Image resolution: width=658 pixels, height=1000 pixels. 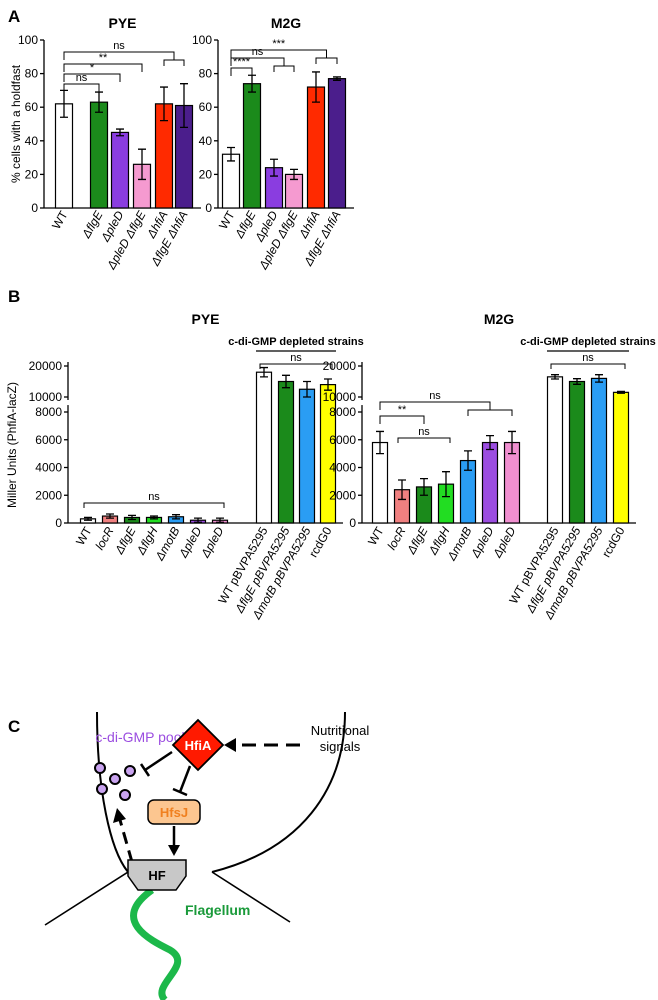 I want to click on group-label: c-di-GMP depleted strains, so click(x=296, y=342).